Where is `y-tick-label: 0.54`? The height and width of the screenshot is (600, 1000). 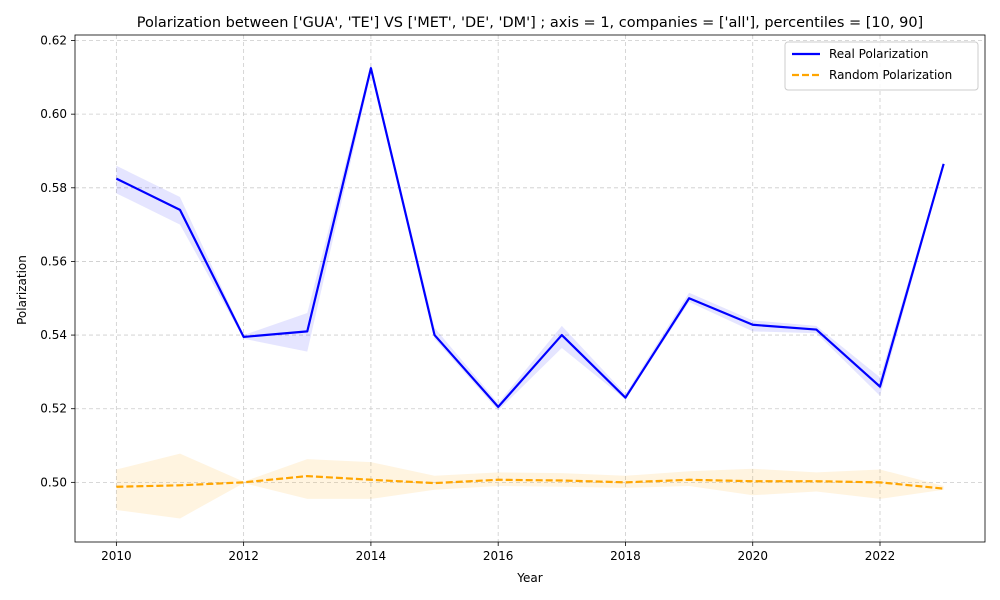
y-tick-label: 0.54 is located at coordinates (53, 335).